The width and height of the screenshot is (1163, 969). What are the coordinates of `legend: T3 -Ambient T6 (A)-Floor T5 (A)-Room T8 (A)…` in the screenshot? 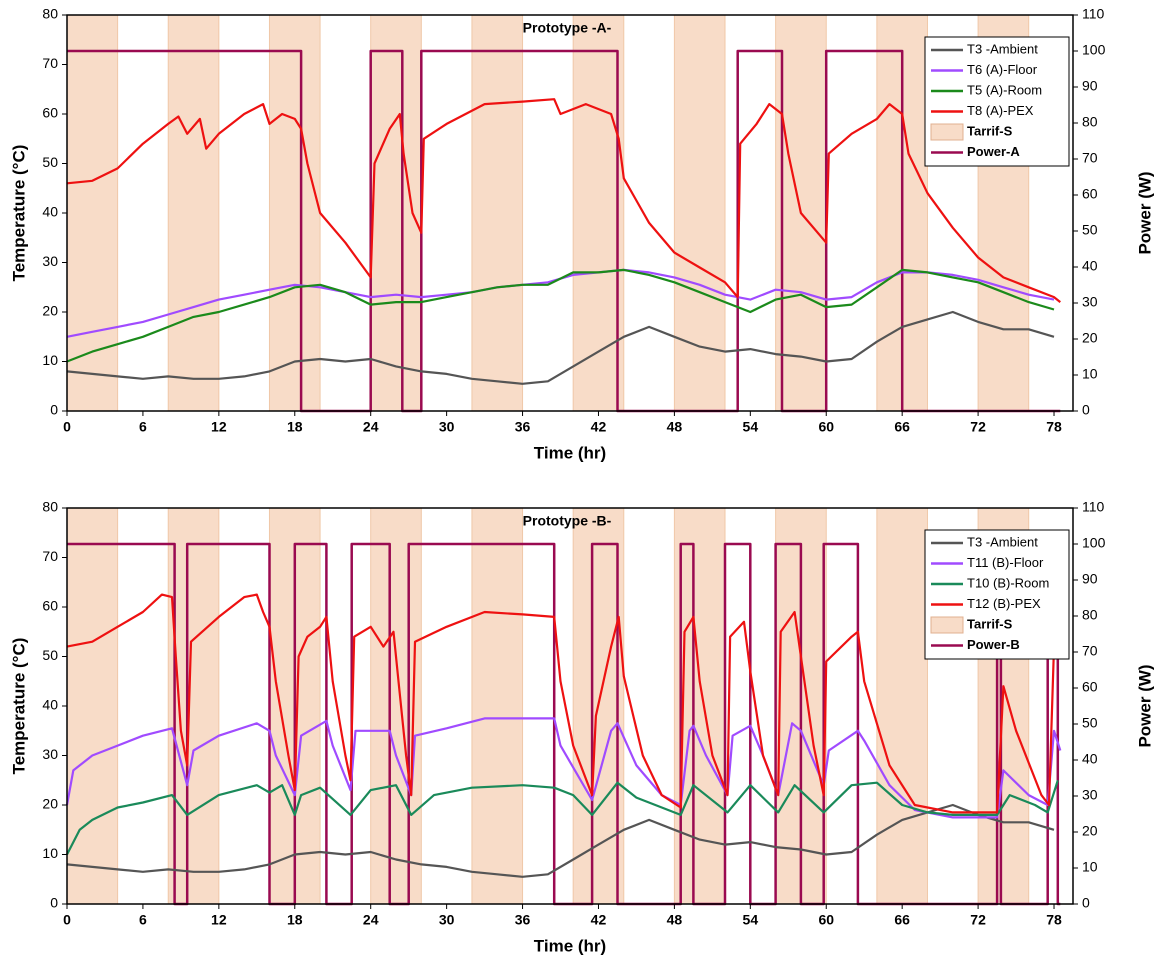 It's located at (997, 101).